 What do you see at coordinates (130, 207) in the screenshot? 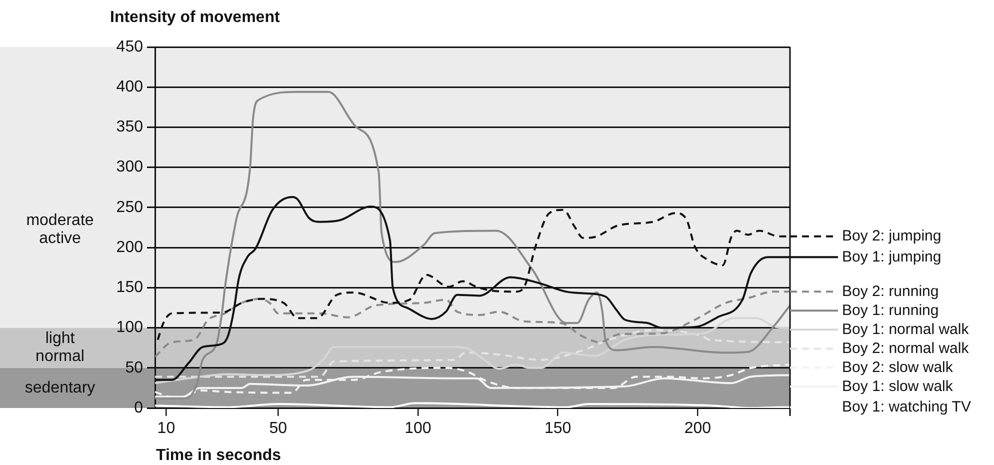
I see `y-tick-label: 250` at bounding box center [130, 207].